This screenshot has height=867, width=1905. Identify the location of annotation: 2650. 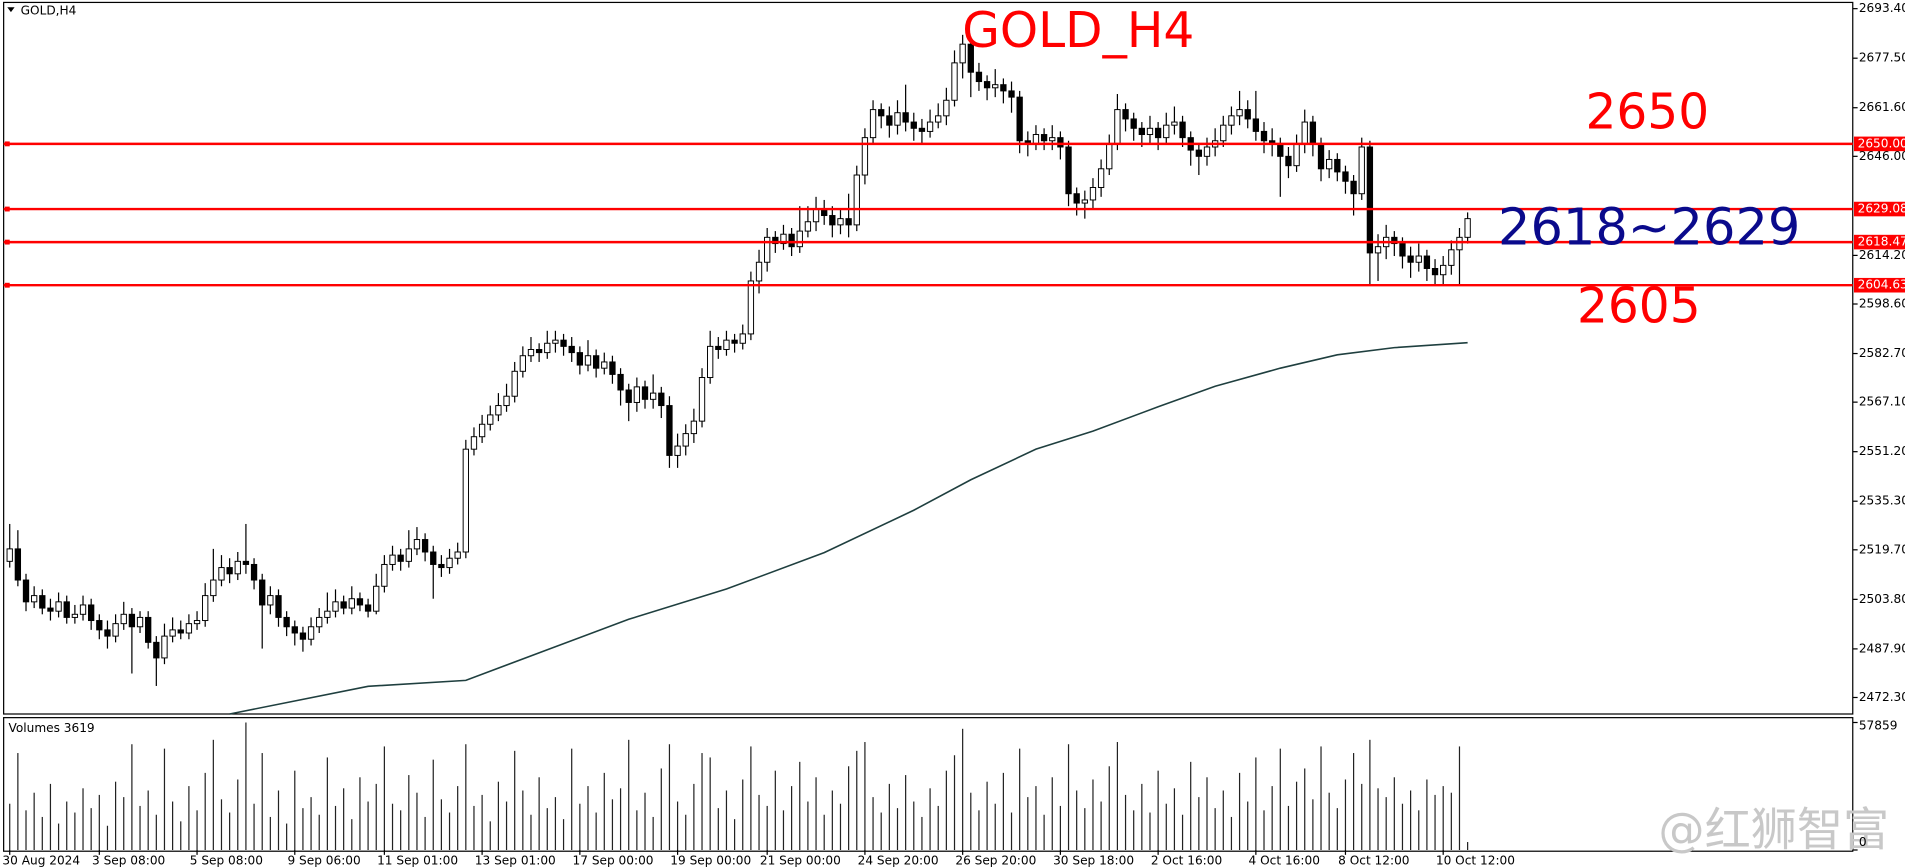
(1647, 112).